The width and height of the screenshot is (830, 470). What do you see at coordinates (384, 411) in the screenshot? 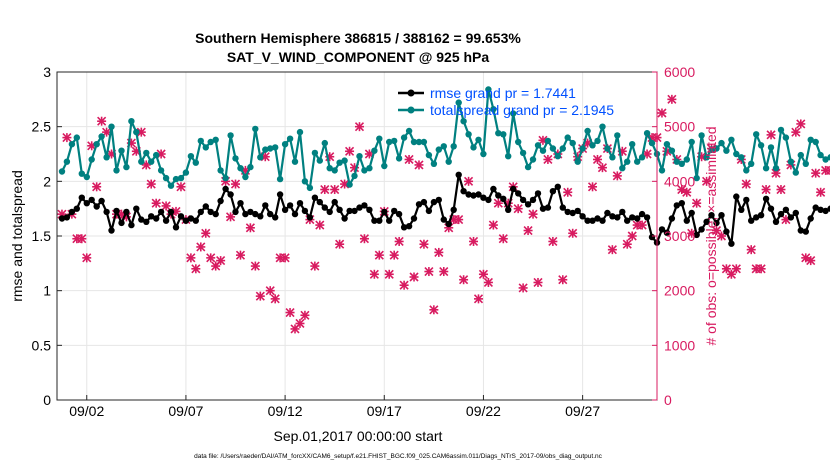
I see `x-tick-label: 09/17` at bounding box center [384, 411].